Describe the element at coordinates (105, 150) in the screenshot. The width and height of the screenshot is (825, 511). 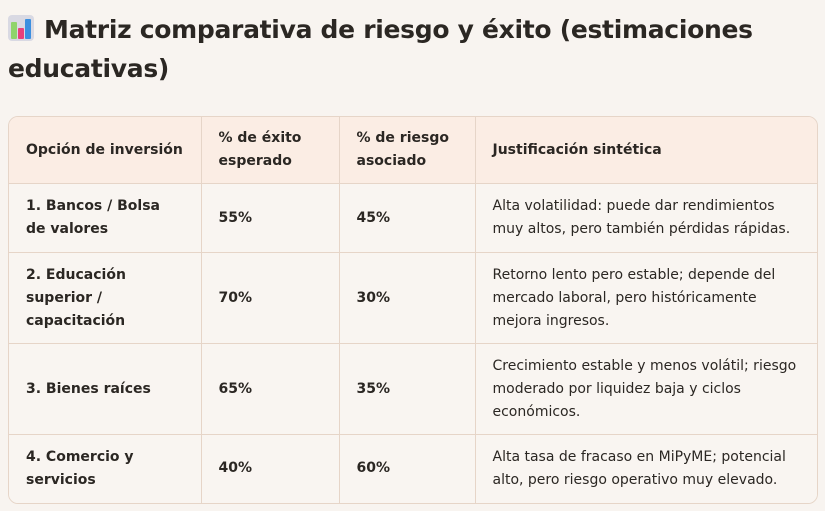
I see `header-option: Opción de inversión` at that location.